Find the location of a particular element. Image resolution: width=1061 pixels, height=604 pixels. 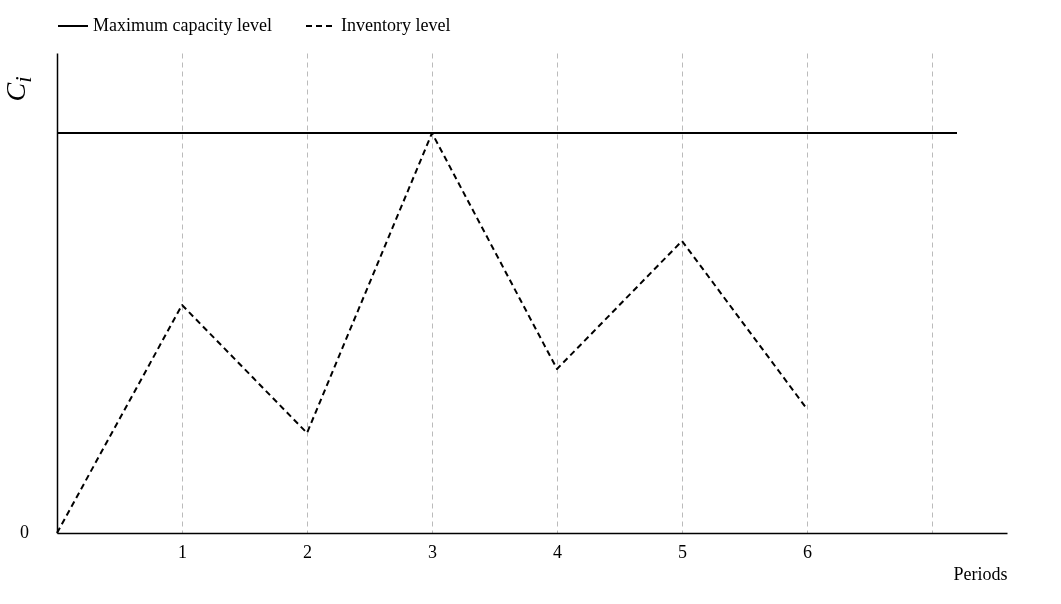

x-tick-label: 1 is located at coordinates (182, 551).